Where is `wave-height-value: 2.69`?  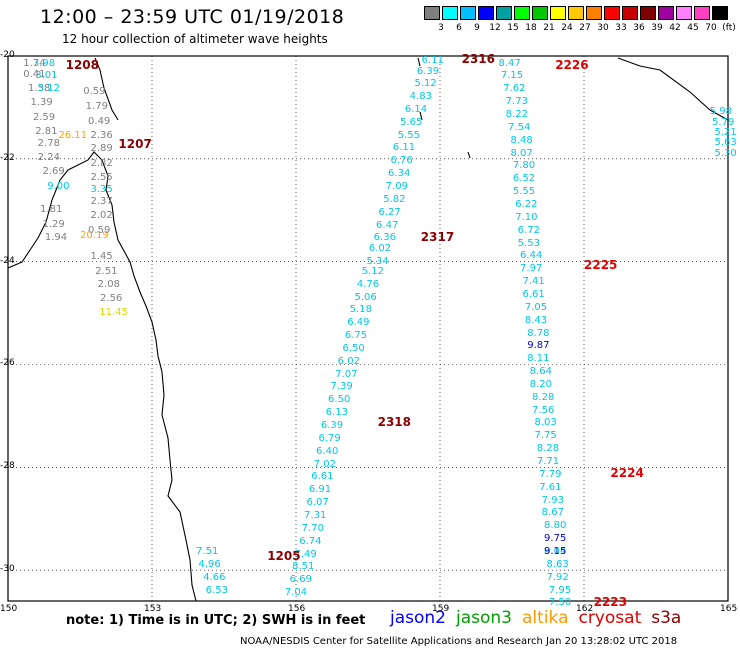 wave-height-value: 2.69 is located at coordinates (53, 171).